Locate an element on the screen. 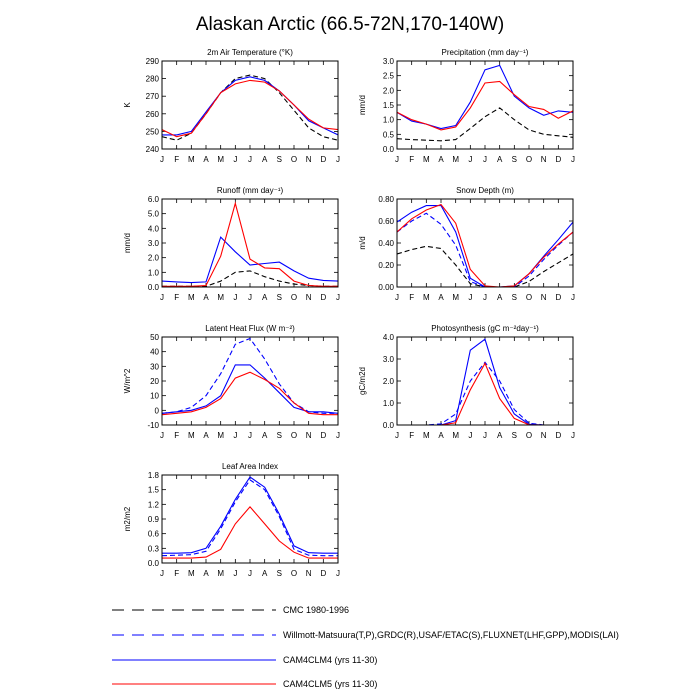 This screenshot has width=700, height=700. y-tick-label: 0.80 is located at coordinates (386, 199).